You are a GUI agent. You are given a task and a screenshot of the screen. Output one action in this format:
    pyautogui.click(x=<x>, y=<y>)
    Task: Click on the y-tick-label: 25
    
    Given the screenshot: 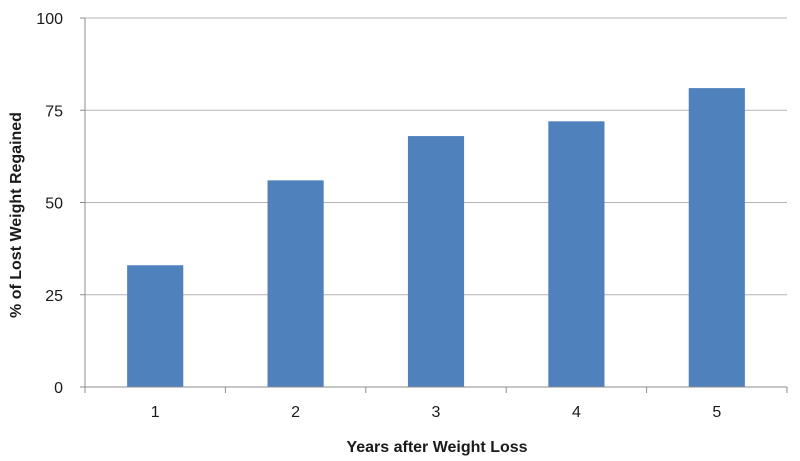 What is the action you would take?
    pyautogui.click(x=54, y=296)
    